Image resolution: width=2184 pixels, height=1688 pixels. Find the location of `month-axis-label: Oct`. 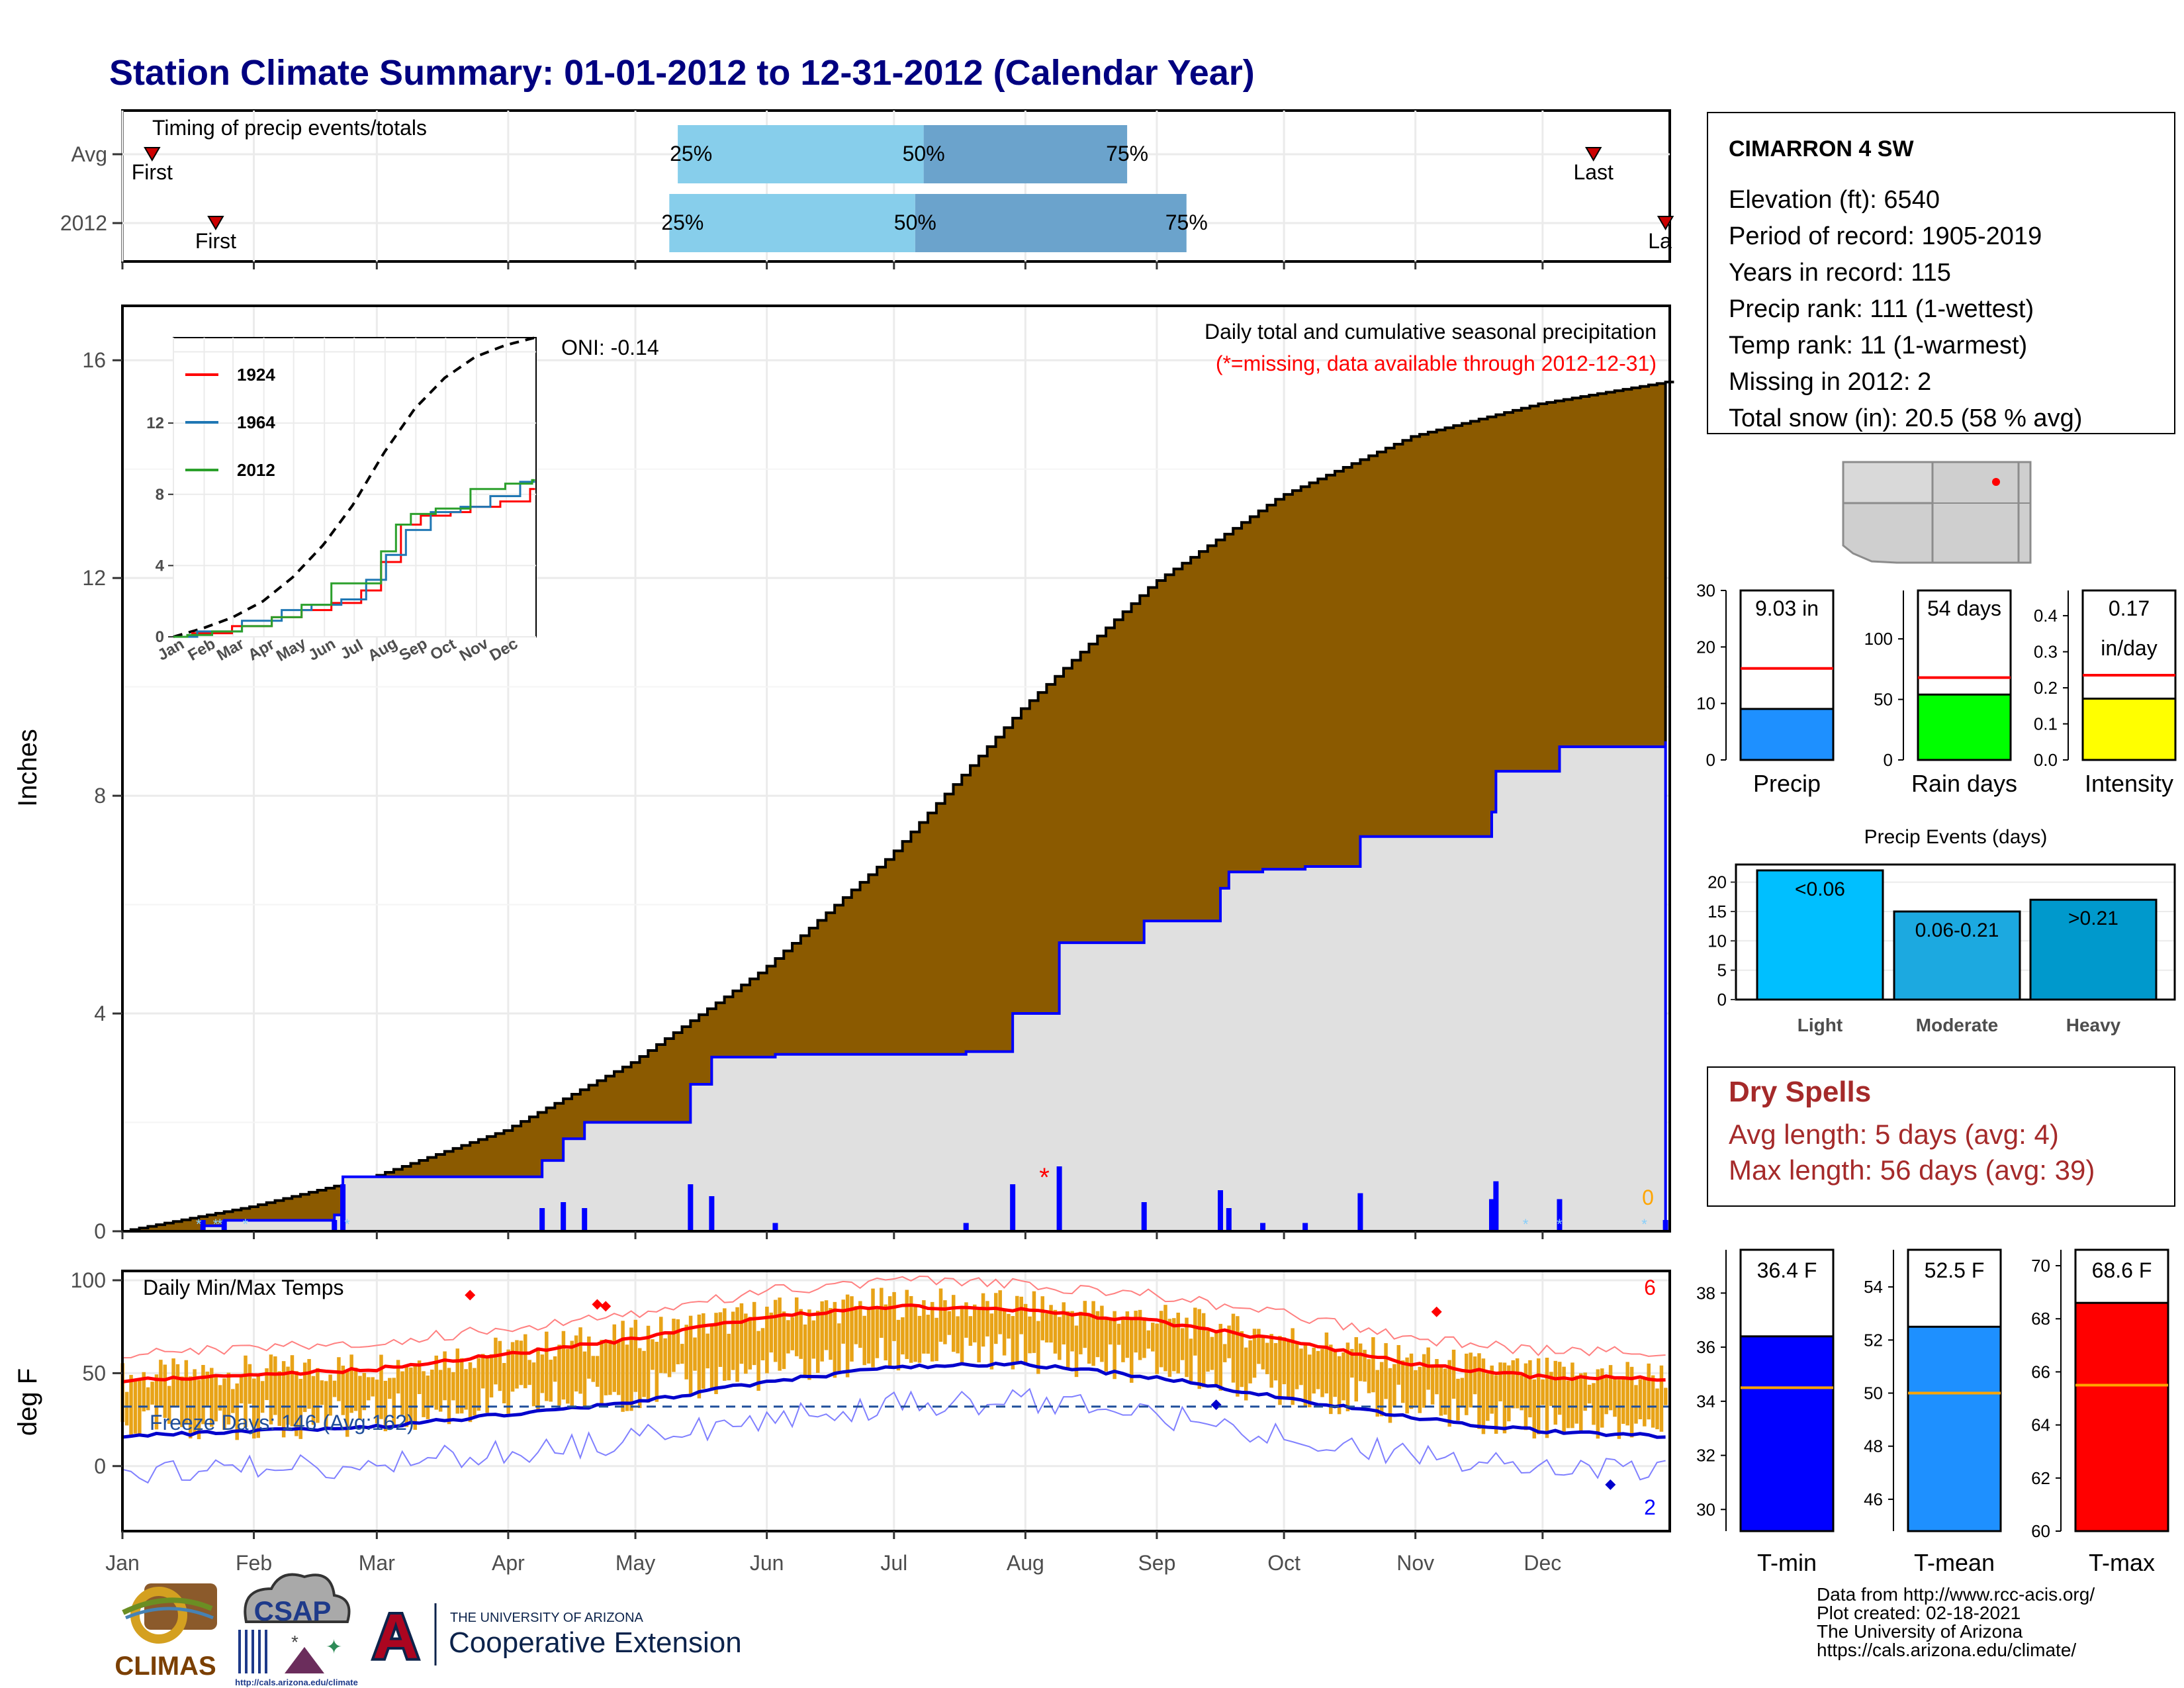

month-axis-label: Oct is located at coordinates (1283, 1563).